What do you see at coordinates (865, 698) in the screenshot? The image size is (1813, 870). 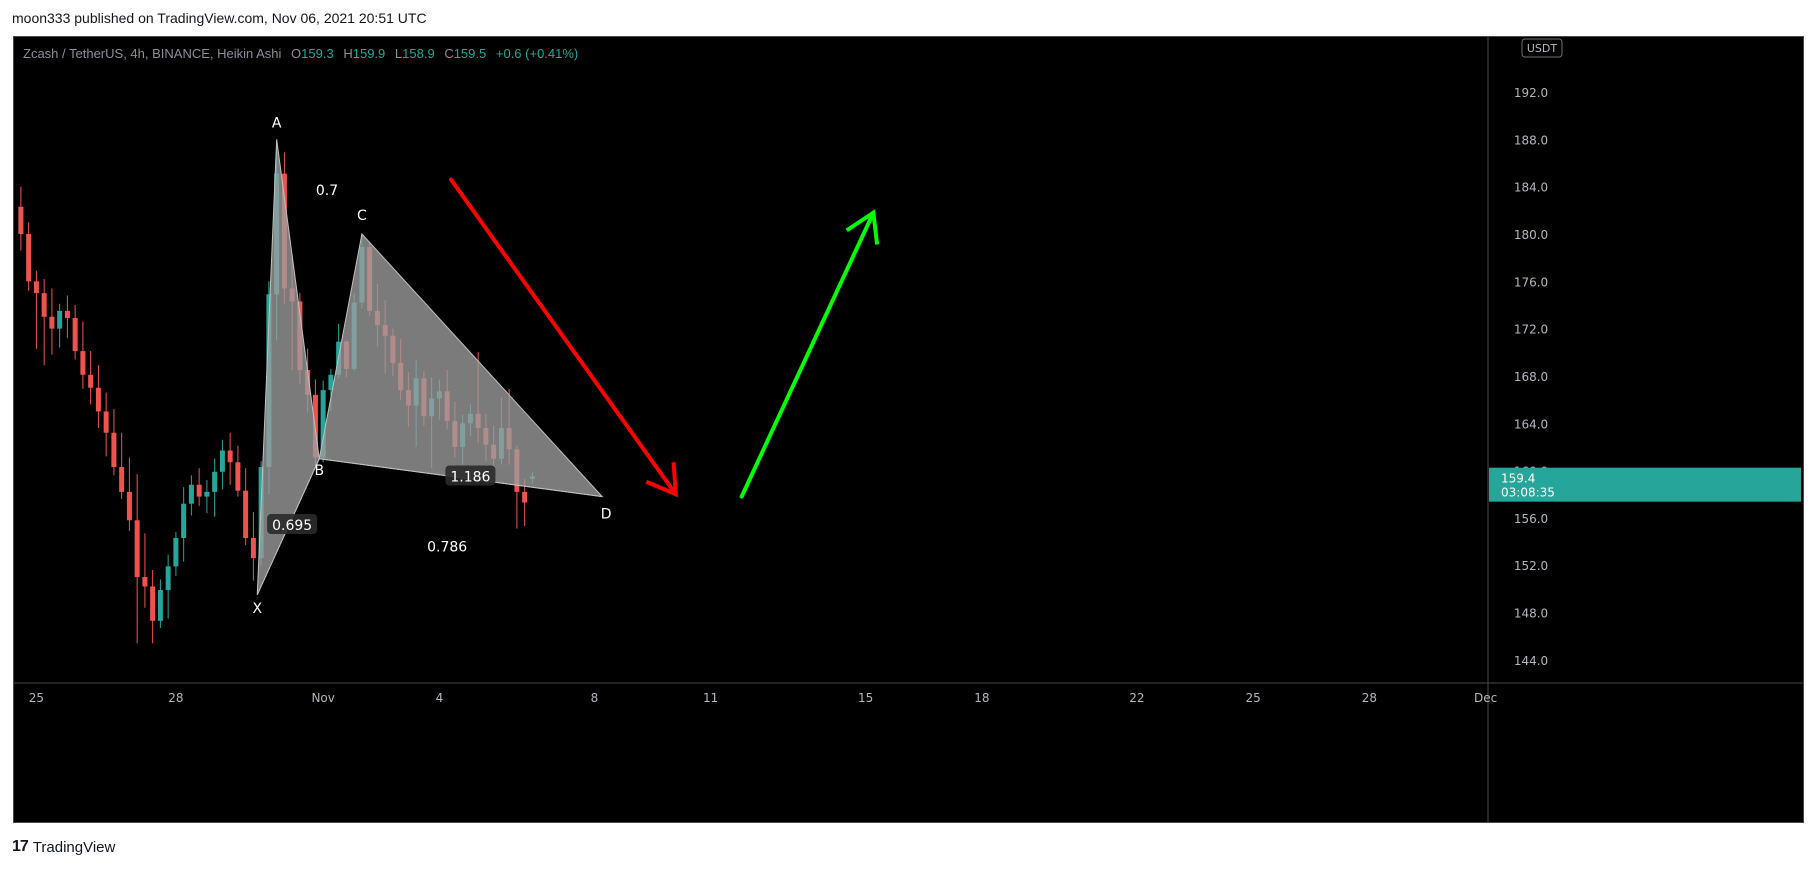 I see `time-tick-label: 15` at bounding box center [865, 698].